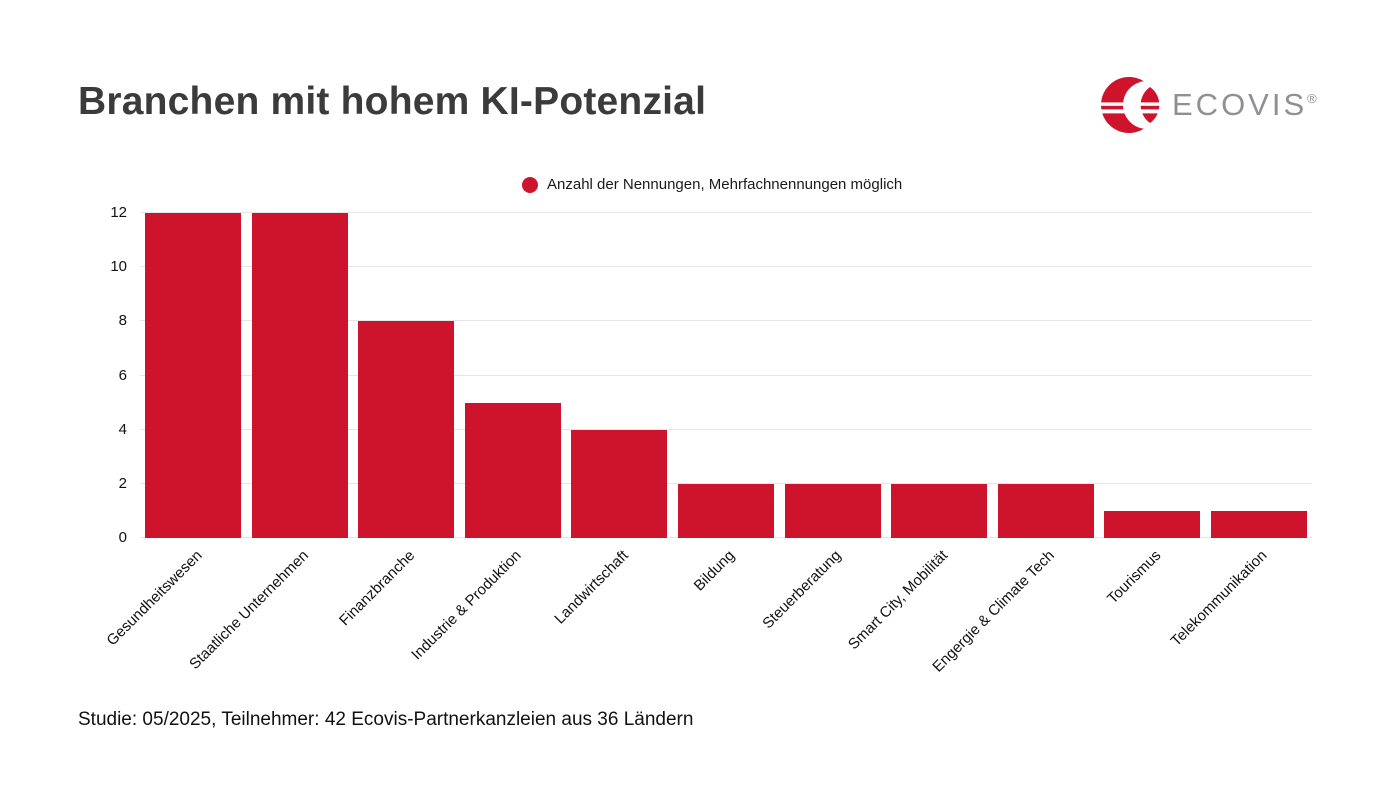 This screenshot has width=1400, height=788. I want to click on bar-bildung, so click(726, 510).